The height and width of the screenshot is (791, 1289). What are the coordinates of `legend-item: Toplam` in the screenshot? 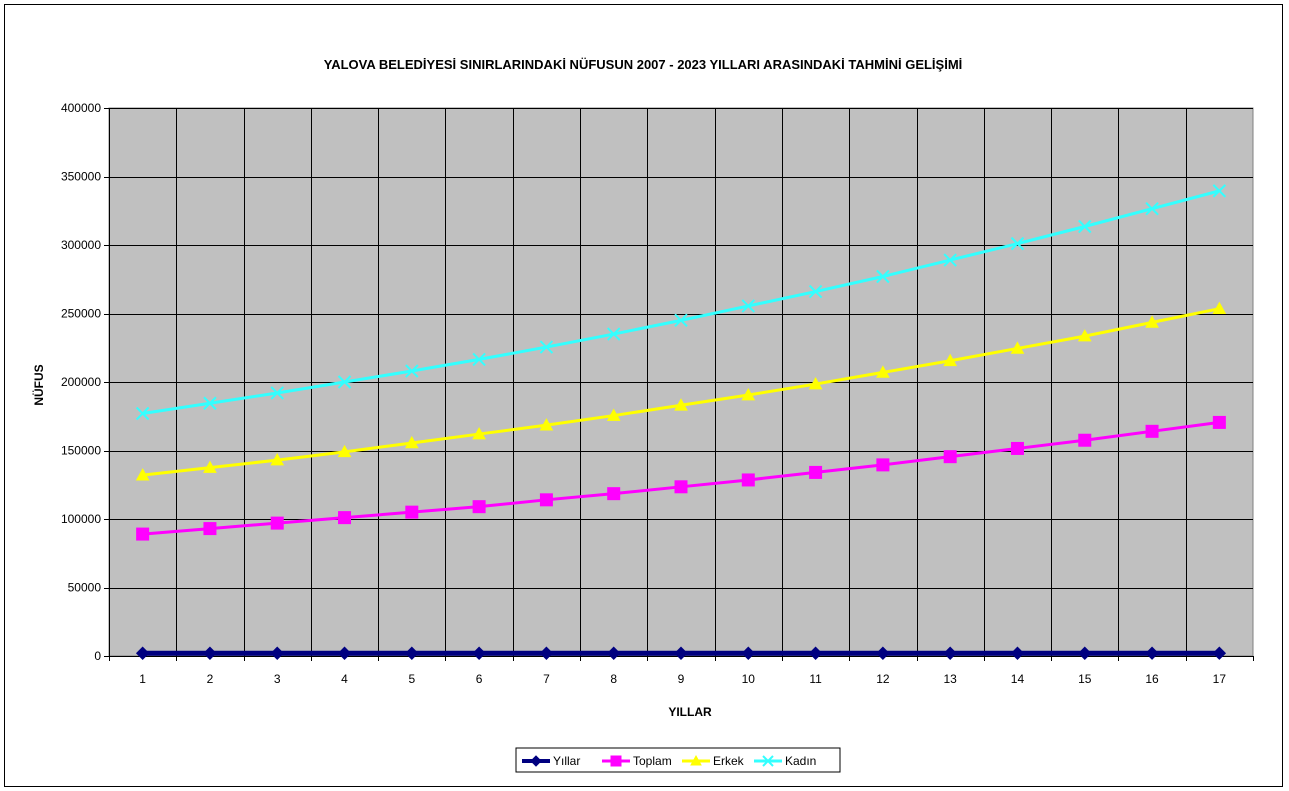 It's located at (637, 761).